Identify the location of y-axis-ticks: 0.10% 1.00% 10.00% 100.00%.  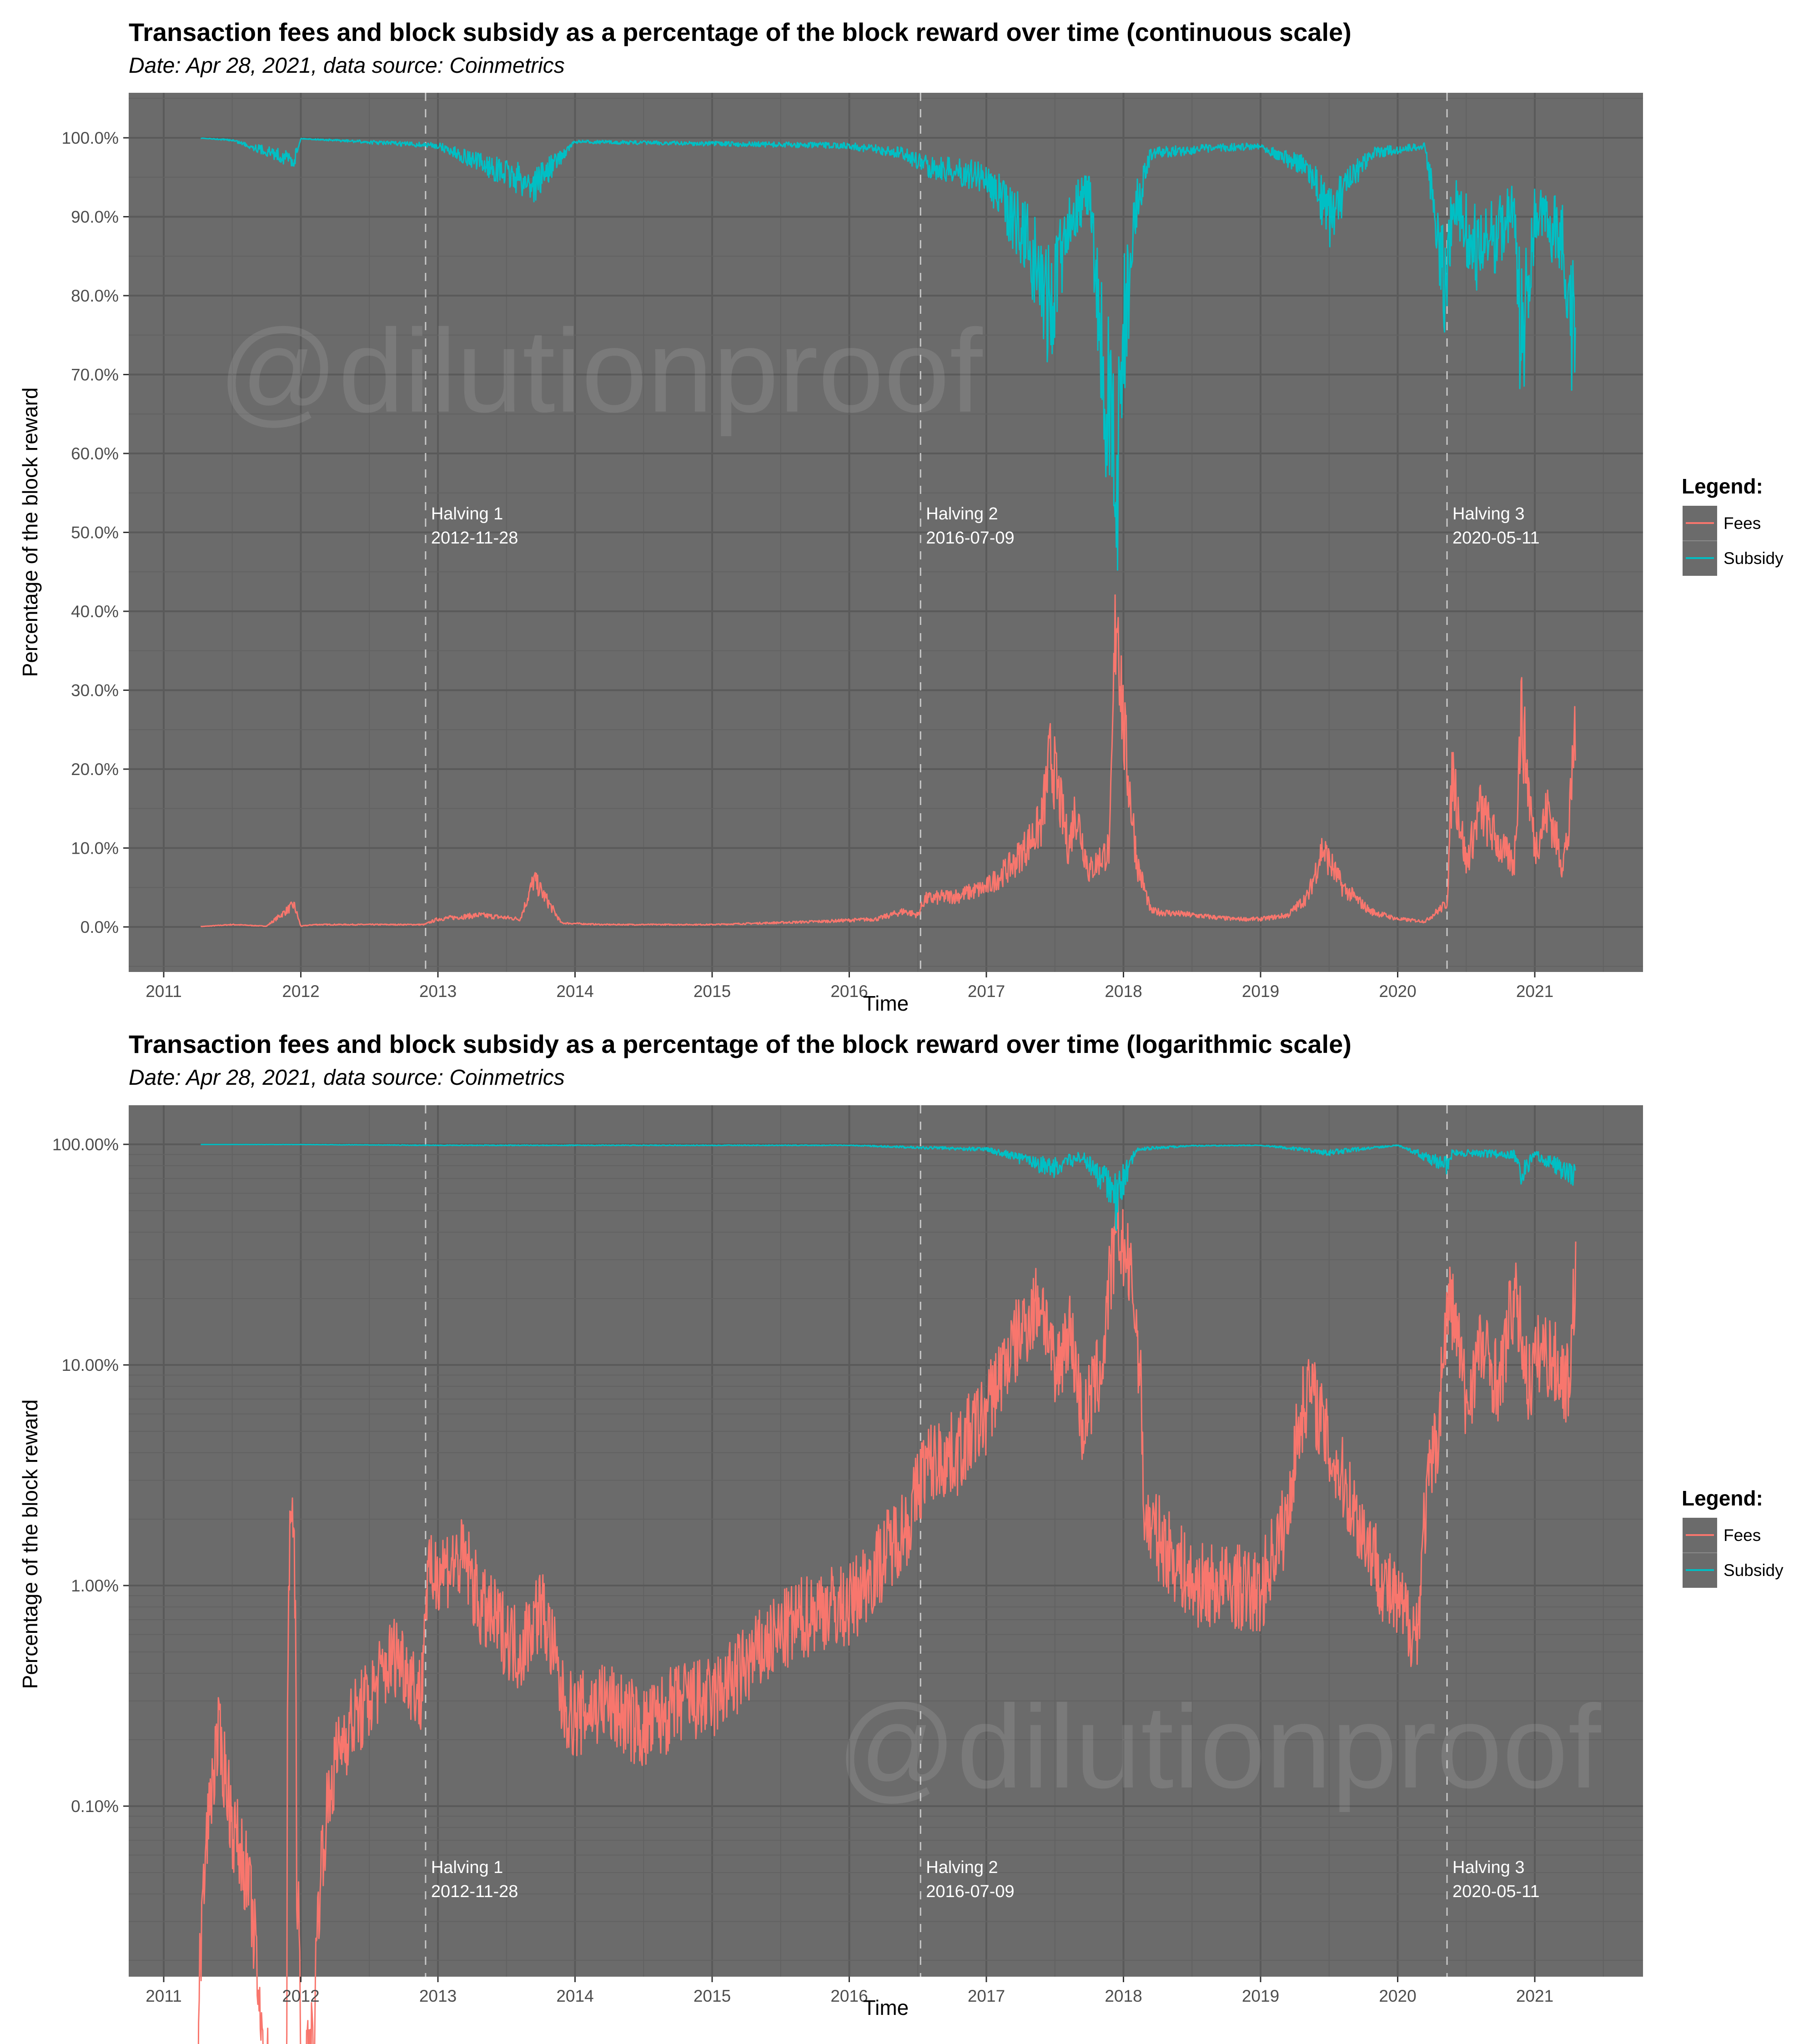
(90, 1475).